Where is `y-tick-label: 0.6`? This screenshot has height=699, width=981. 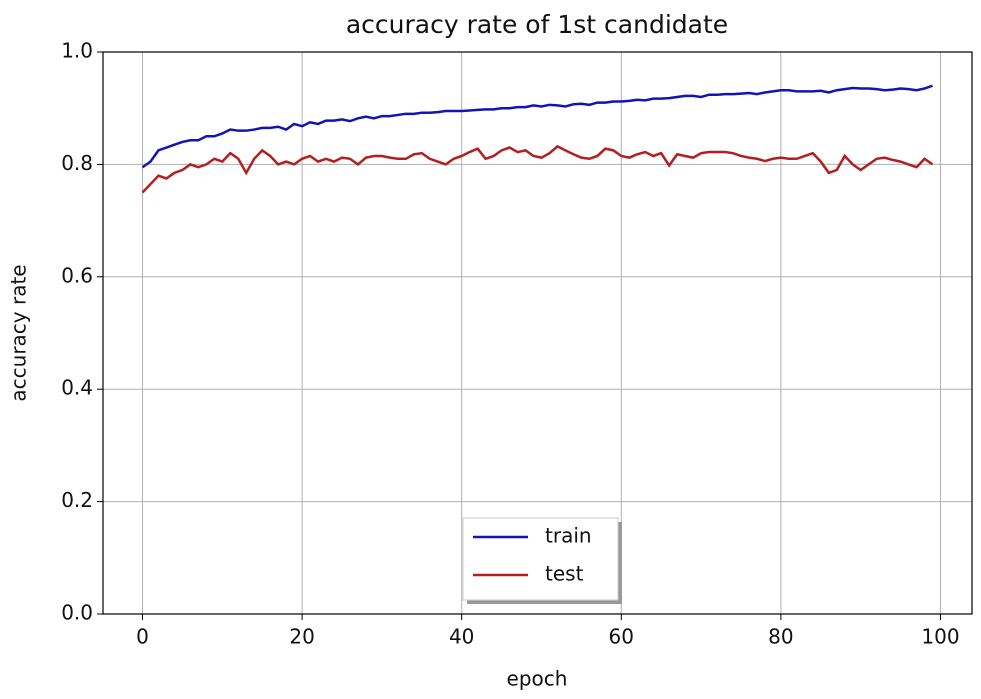 y-tick-label: 0.6 is located at coordinates (77, 275).